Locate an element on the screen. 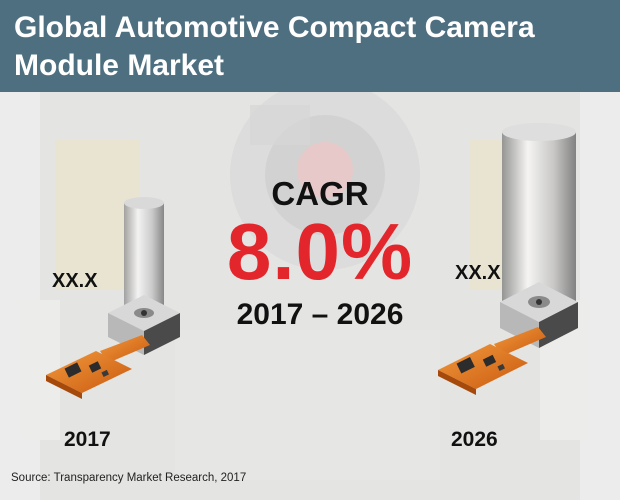 Image resolution: width=620 pixels, height=500 pixels. year-label-2017: 2017 is located at coordinates (87, 439).